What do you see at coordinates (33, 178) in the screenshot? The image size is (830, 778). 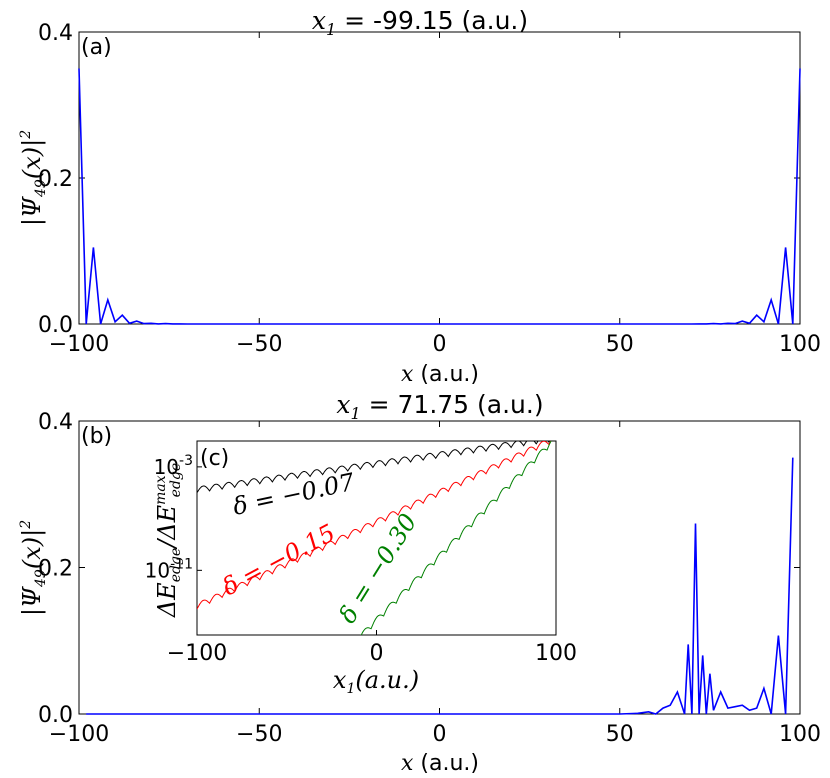 I see `panel-a-ylabel: |Ψ49(x)|2` at bounding box center [33, 178].